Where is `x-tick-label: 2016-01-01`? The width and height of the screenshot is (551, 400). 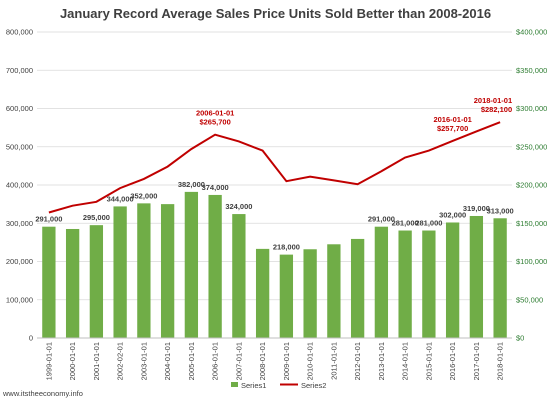
x-tick-label: 2016-01-01 is located at coordinates (452, 361).